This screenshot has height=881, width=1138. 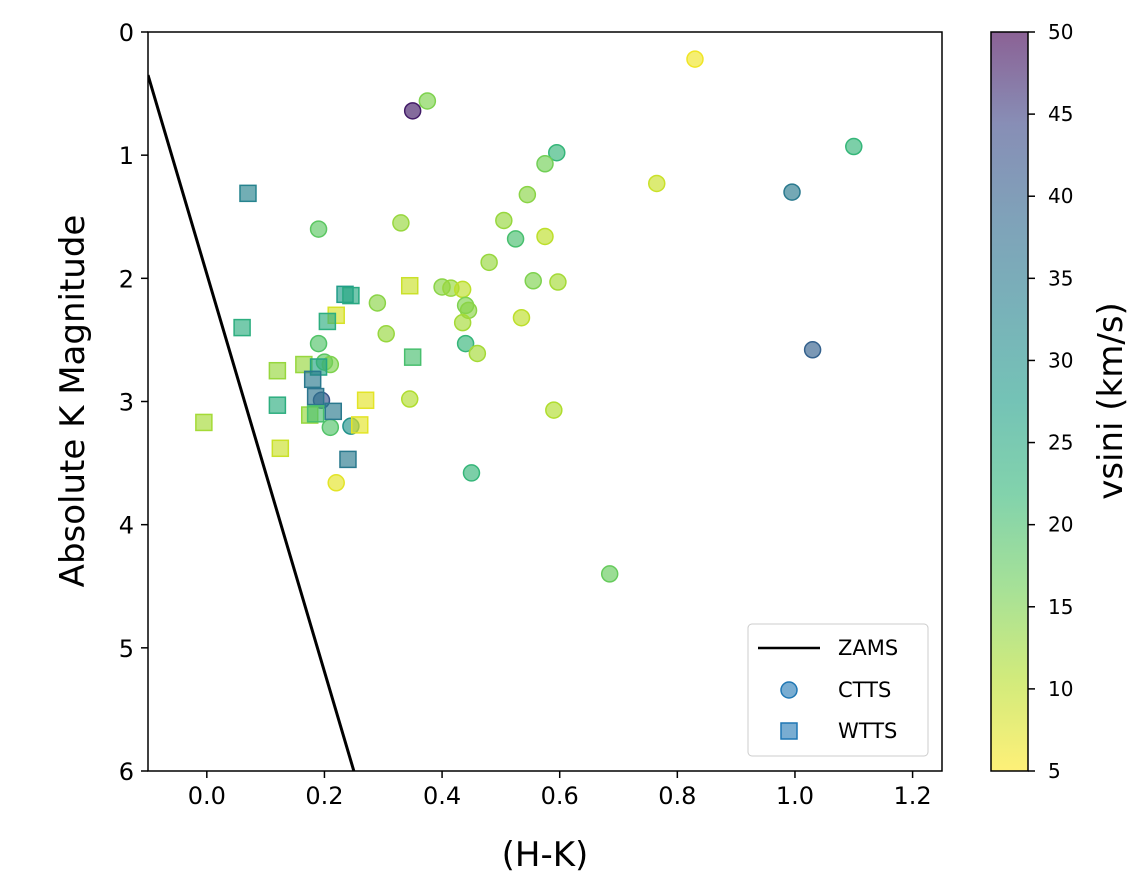 I want to click on legend-wtts-marker, so click(x=789, y=731).